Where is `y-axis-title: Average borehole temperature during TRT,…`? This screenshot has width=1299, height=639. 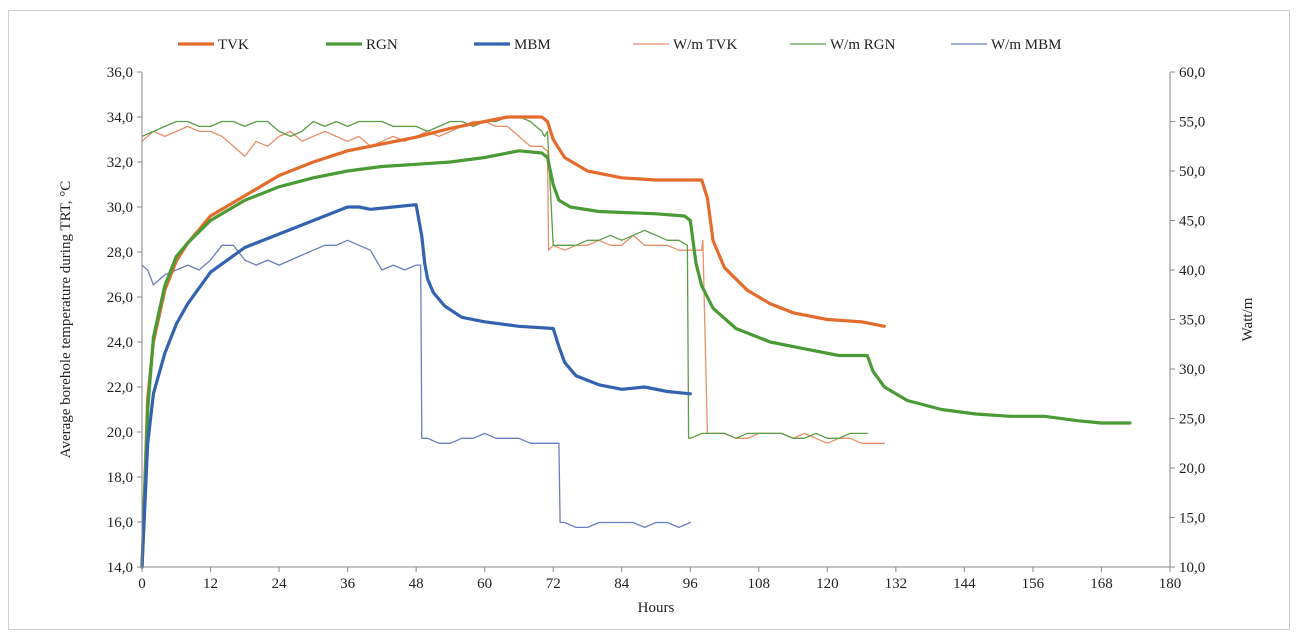 y-axis-title: Average borehole temperature during TRT,… is located at coordinates (66, 320).